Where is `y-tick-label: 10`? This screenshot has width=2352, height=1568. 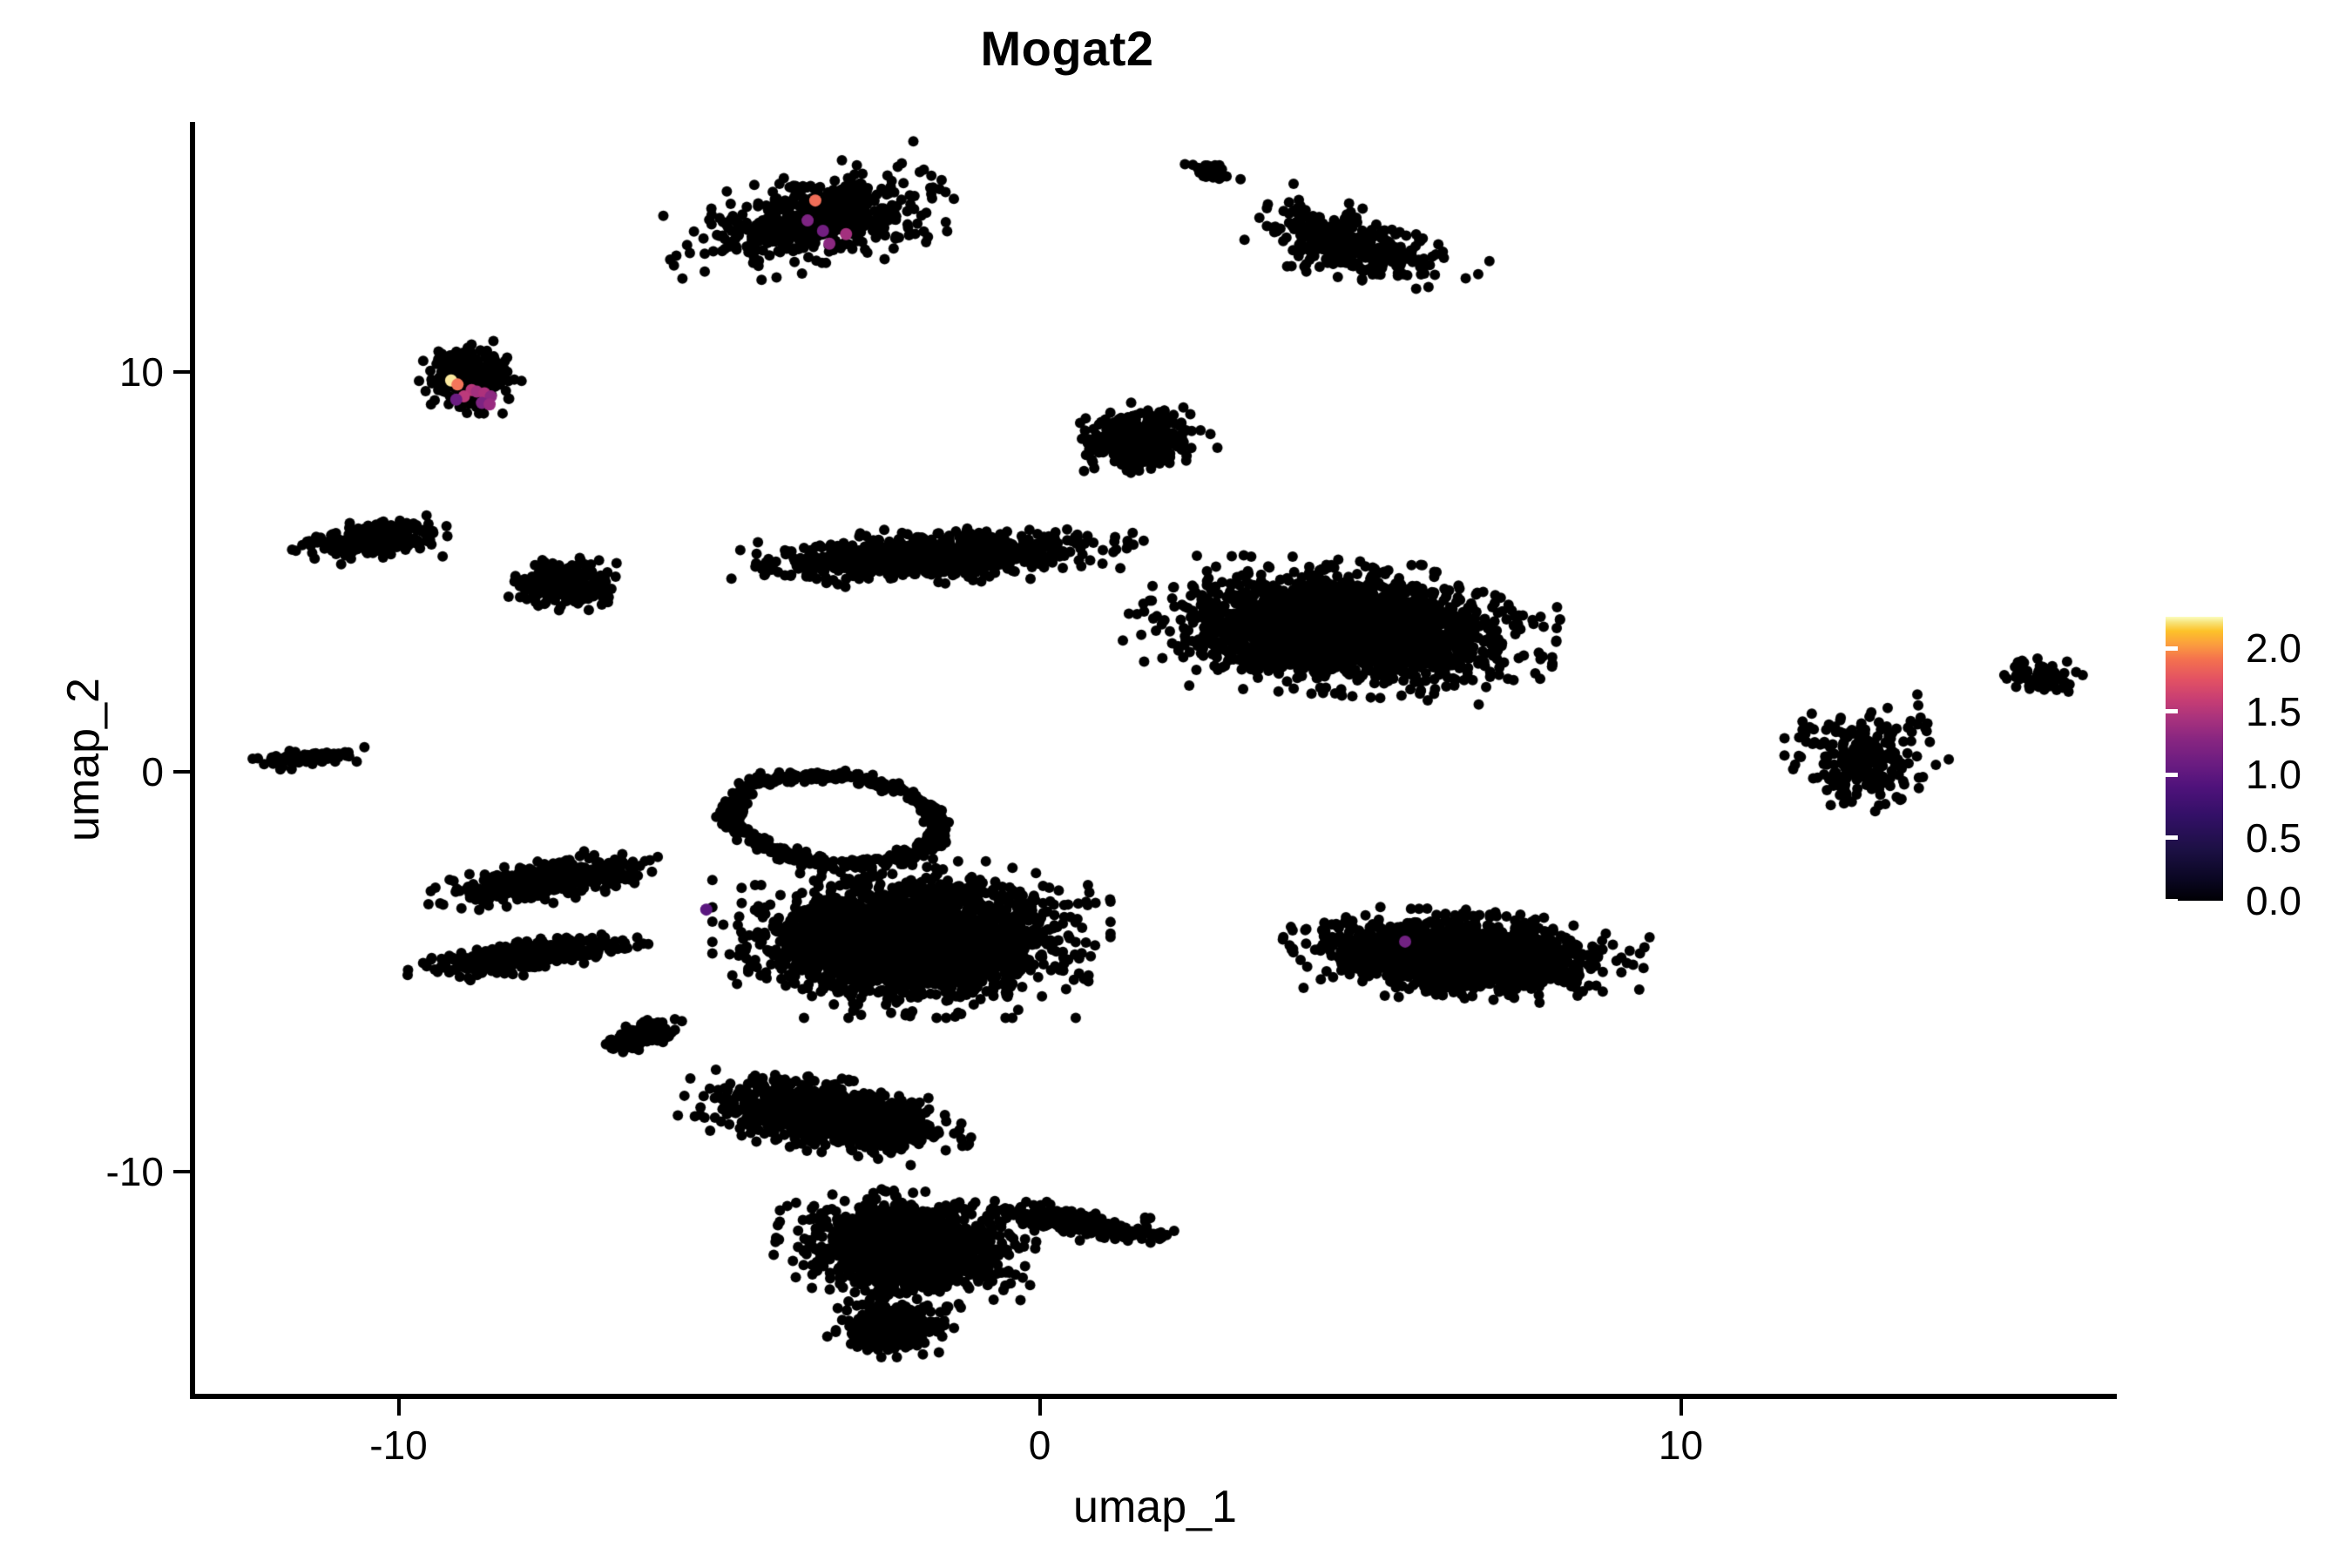
y-tick-label: 10 is located at coordinates (141, 371).